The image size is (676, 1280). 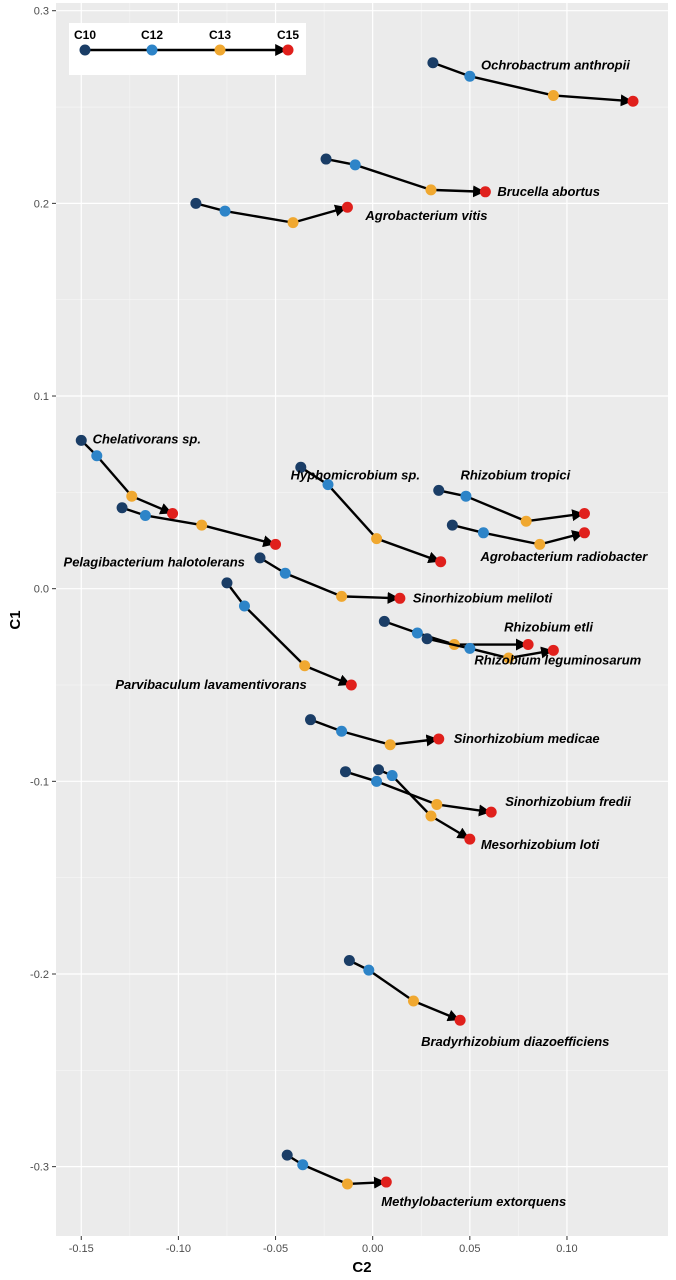 I want to click on series-group: Mesorhizobium loti, so click(x=486, y=808).